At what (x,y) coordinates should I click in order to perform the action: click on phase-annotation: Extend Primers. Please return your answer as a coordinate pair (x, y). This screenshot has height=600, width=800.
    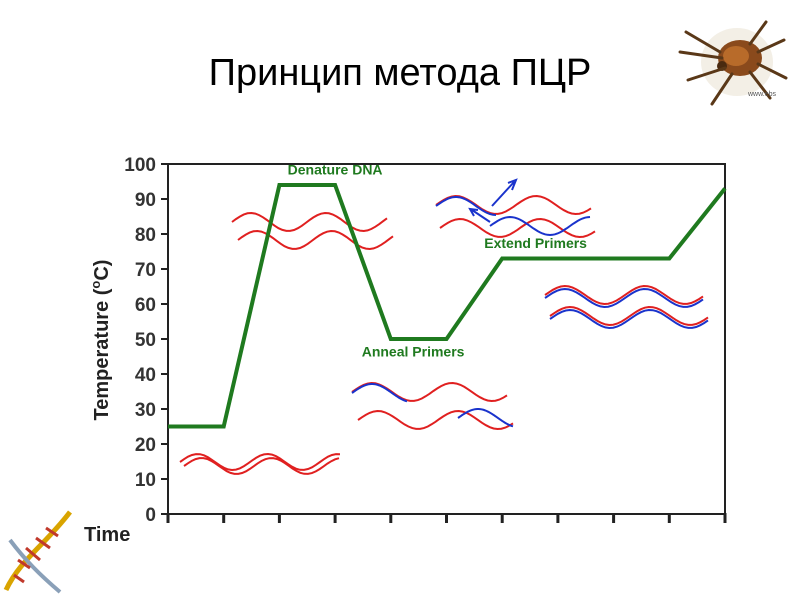
    Looking at the image, I should click on (535, 243).